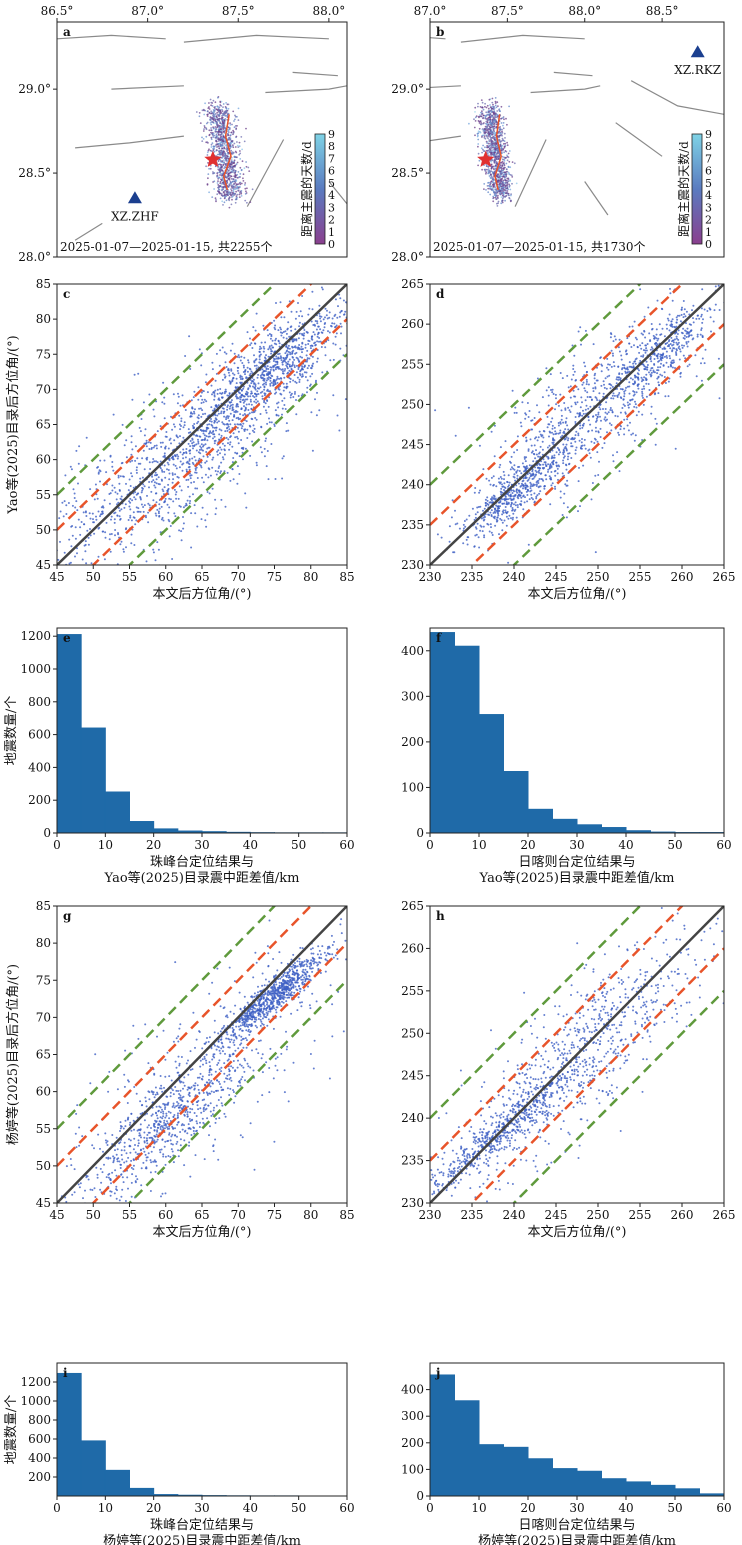 This screenshot has height=1545, width=742. What do you see at coordinates (213, 158) in the screenshot?
I see `mainshock-star` at bounding box center [213, 158].